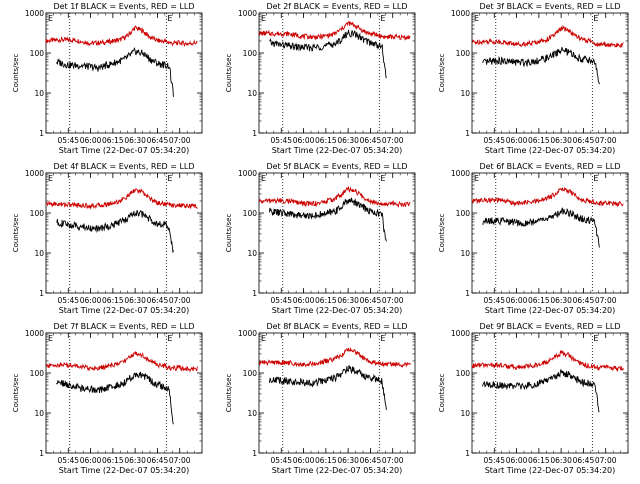 This screenshot has height=484, width=640. Describe the element at coordinates (549, 6) in the screenshot. I see `plot-title: Det 3f BLACK = Events, RED = LLD` at that location.